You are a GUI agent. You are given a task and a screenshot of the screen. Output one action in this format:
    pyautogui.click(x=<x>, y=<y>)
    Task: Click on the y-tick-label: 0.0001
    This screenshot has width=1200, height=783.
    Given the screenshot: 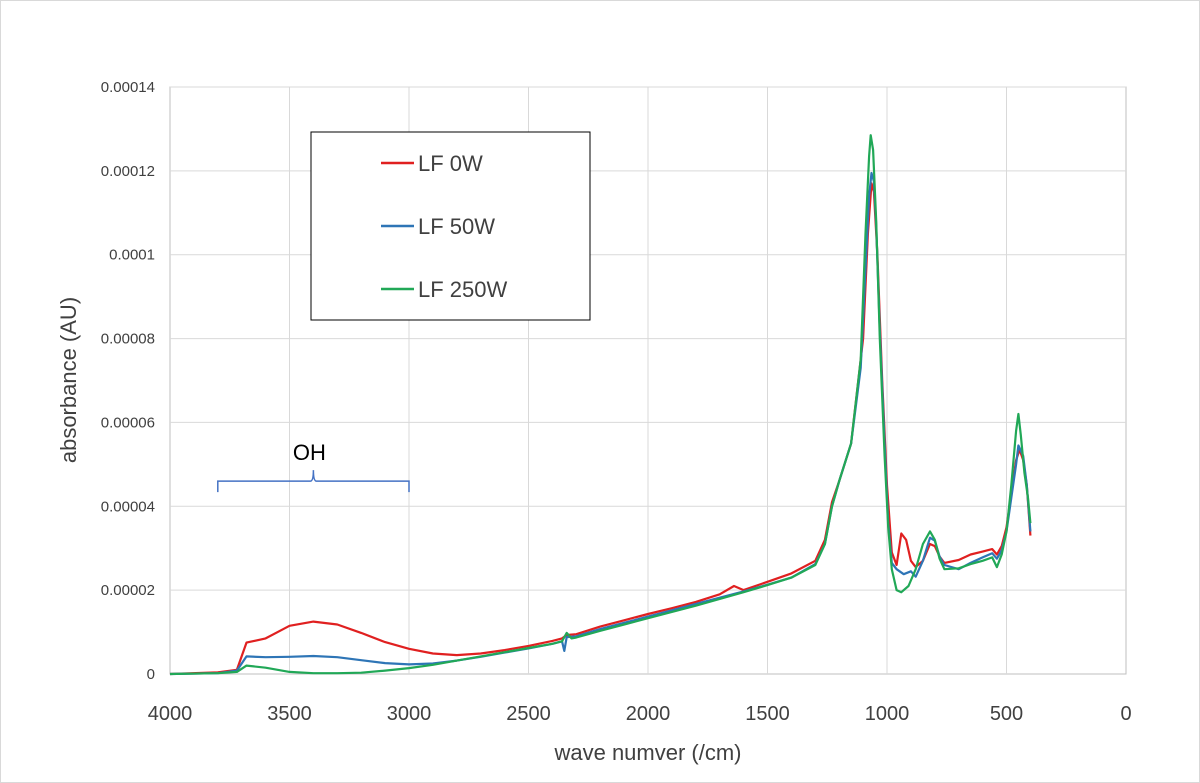 What is the action you would take?
    pyautogui.click(x=132, y=255)
    